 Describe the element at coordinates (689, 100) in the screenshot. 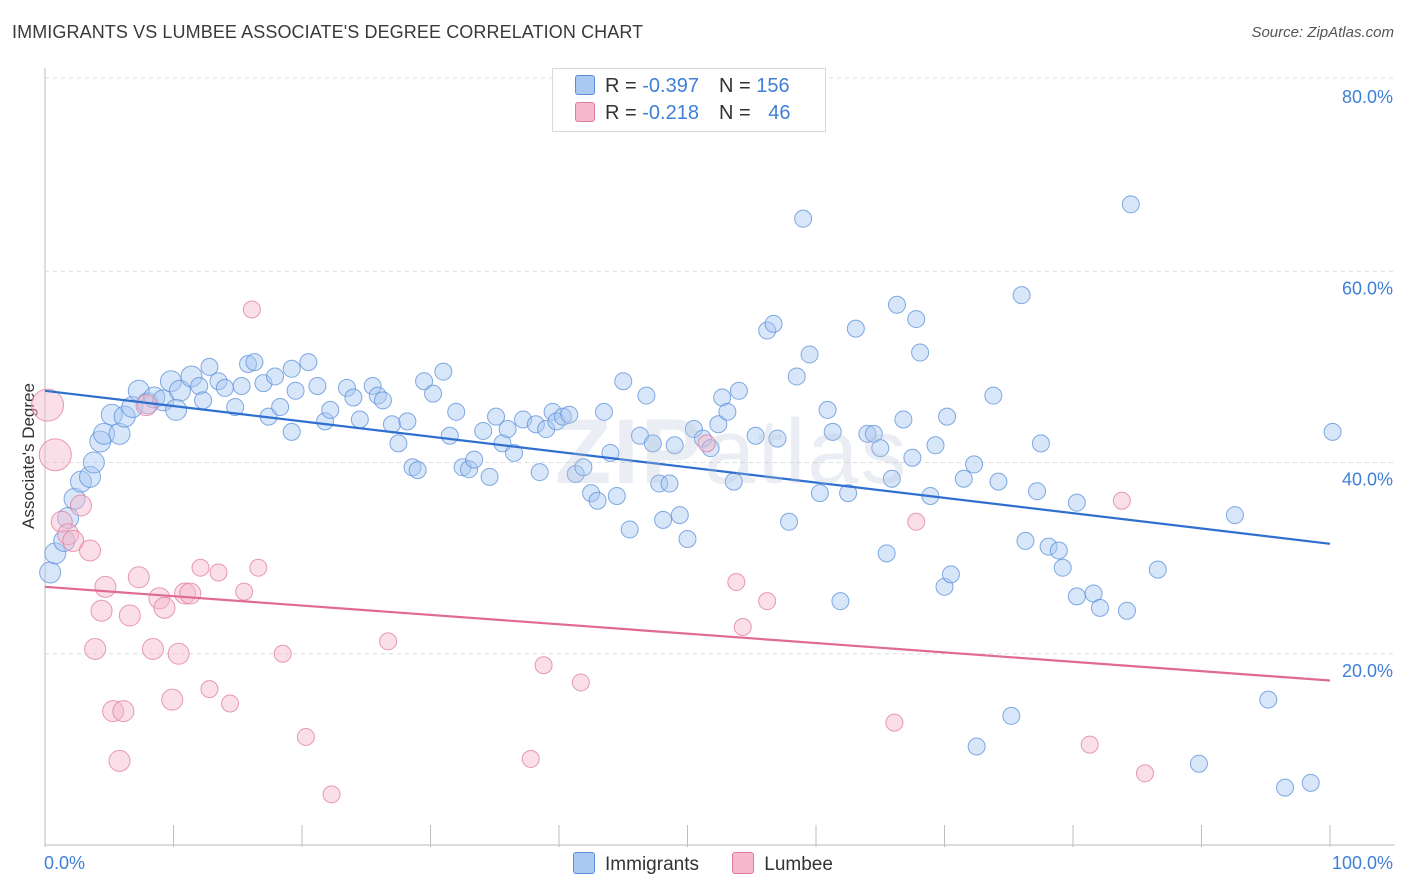

I see `stats-legend: R = -0.397 N = 156 R = -0.218 N = 46` at that location.